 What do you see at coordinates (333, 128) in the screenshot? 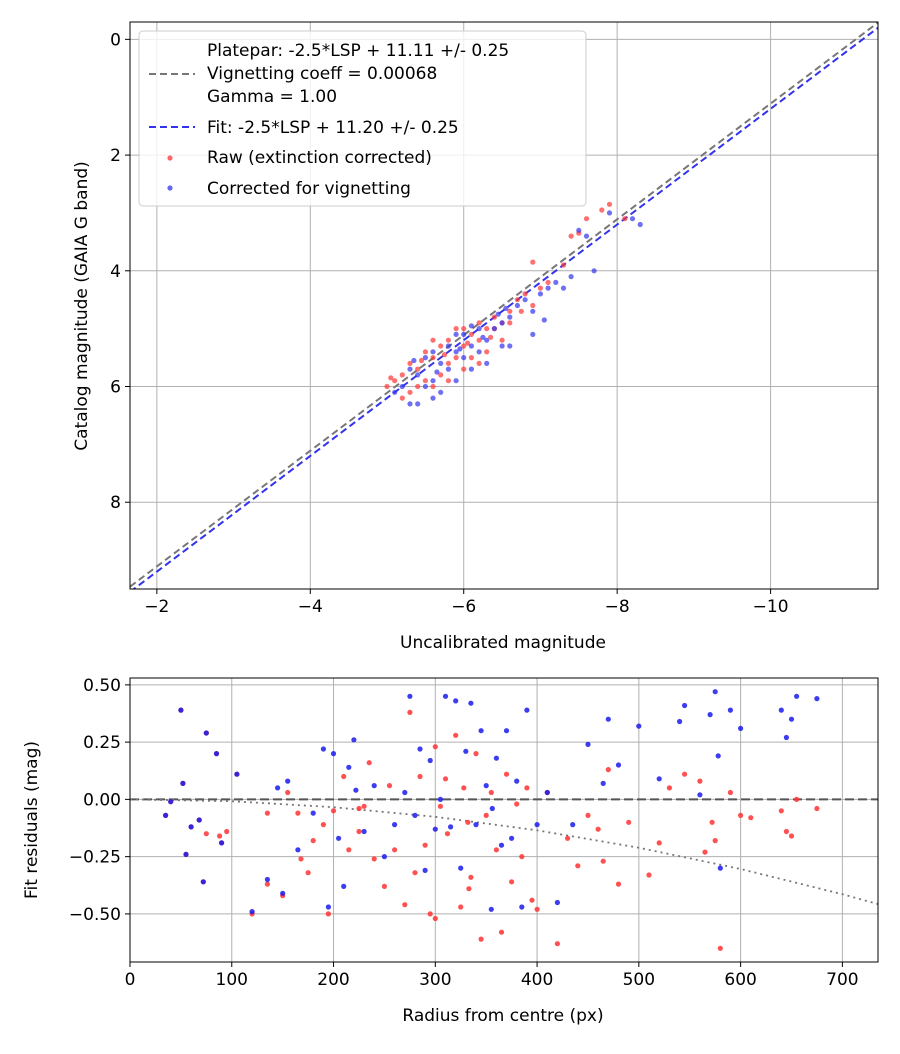
I see `legend-label-fit: Fit: -2.5*LSP + 11.20 +/- 0.25` at bounding box center [333, 128].